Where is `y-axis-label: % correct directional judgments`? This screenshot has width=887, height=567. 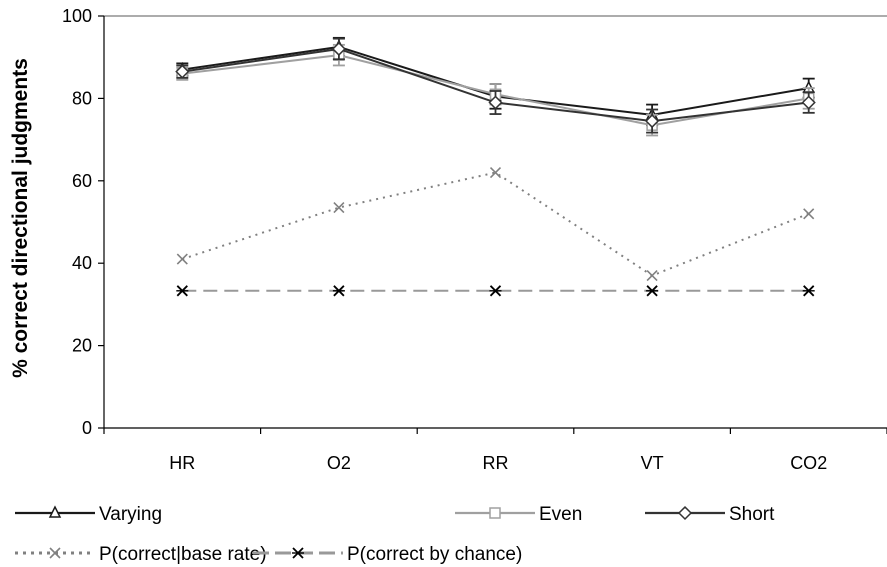
y-axis-label: % correct directional judgments is located at coordinates (20, 218).